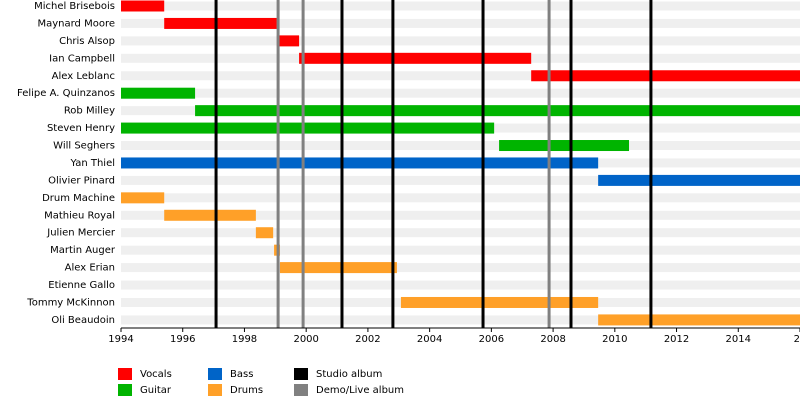 This screenshot has width=800, height=404. I want to click on x-tick-label: 20, so click(797, 339).